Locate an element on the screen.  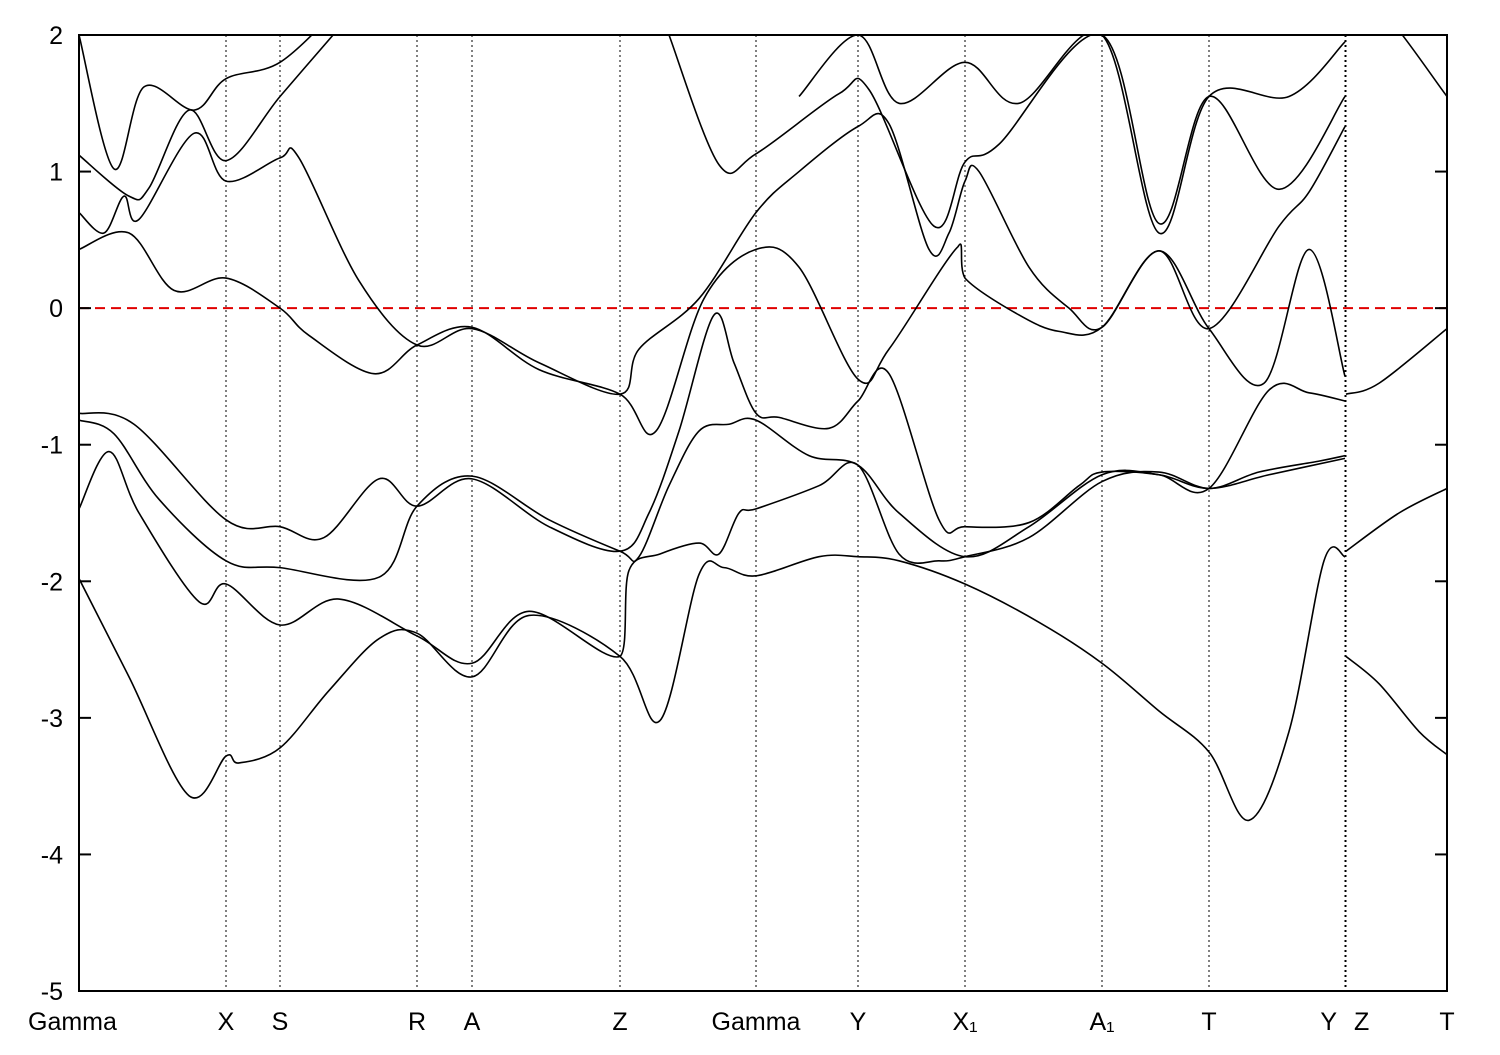
x-tick-label: X is located at coordinates (226, 1022).